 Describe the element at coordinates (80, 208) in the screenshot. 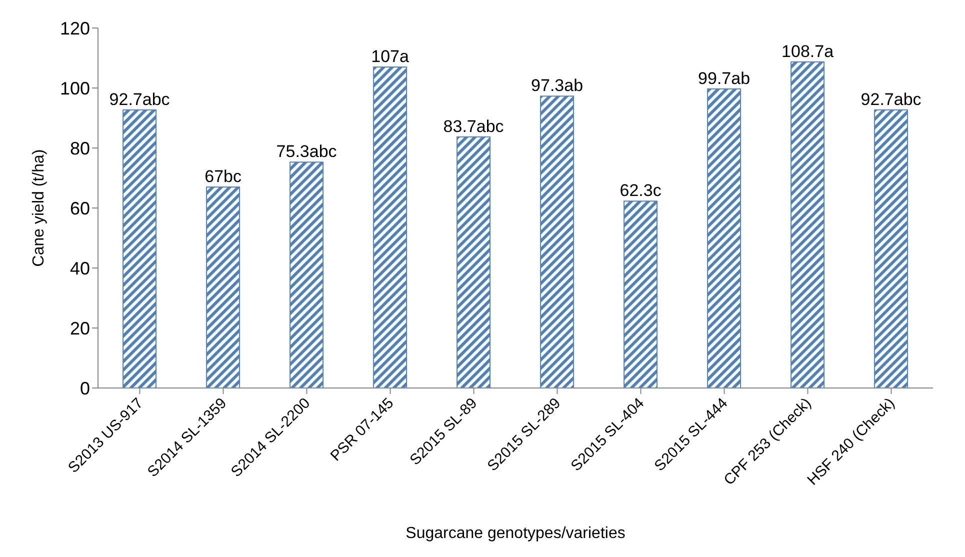

I see `y-tick-label: 60` at that location.